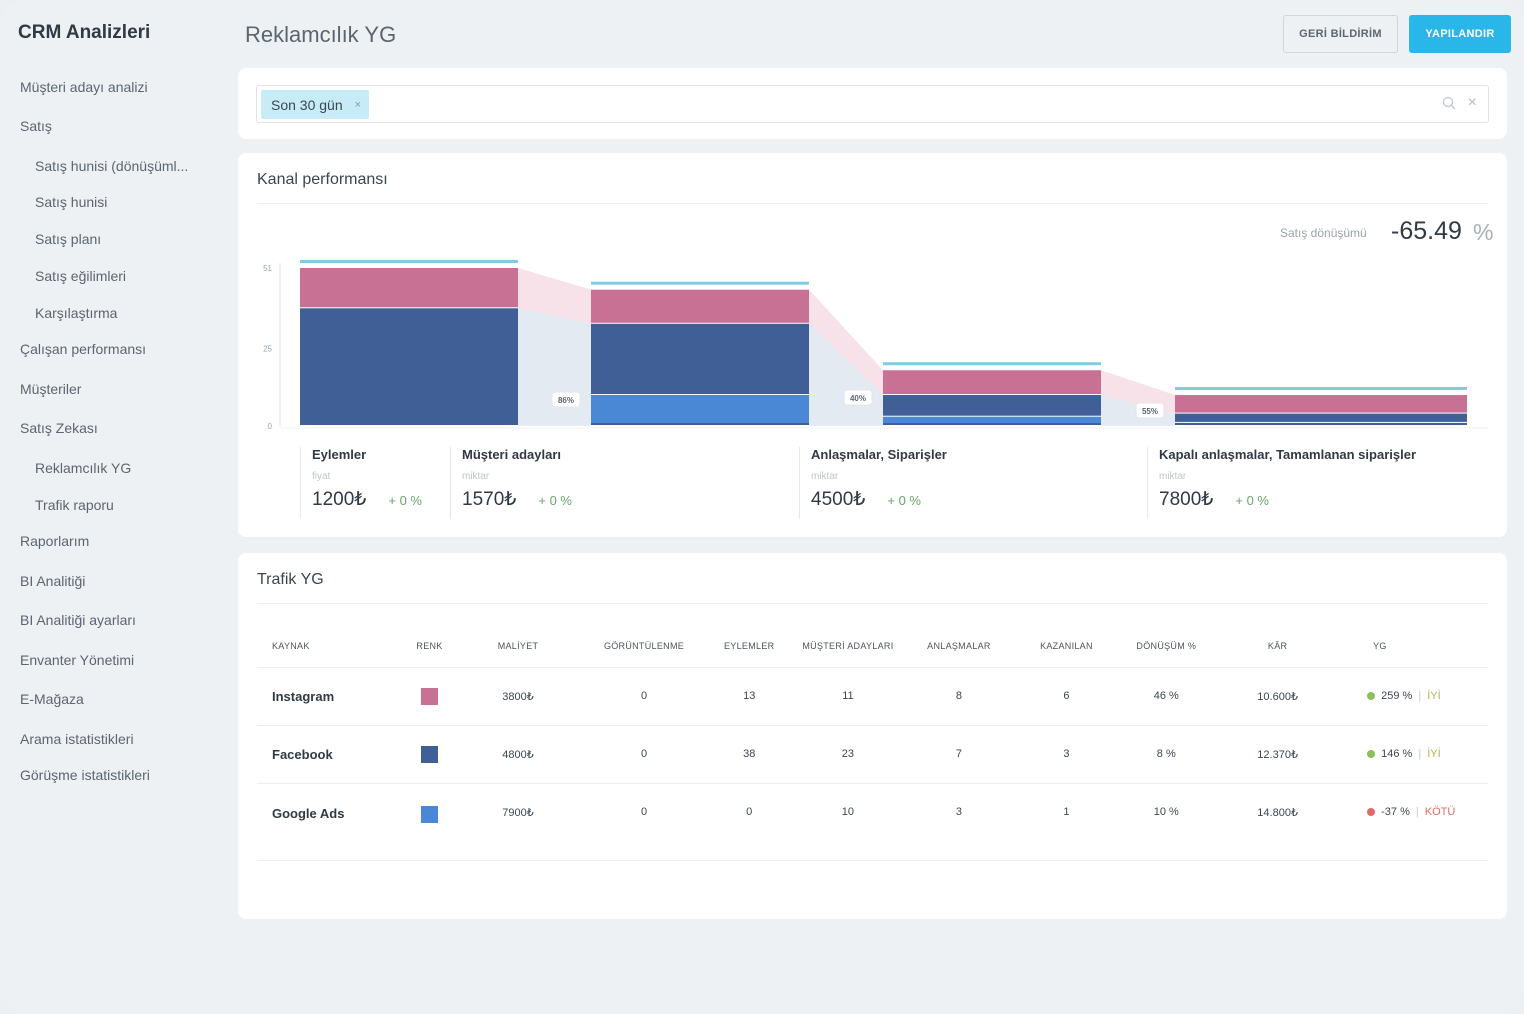  I want to click on sidebar-item-sales-intelligence: Satış Zekası, so click(59, 428).